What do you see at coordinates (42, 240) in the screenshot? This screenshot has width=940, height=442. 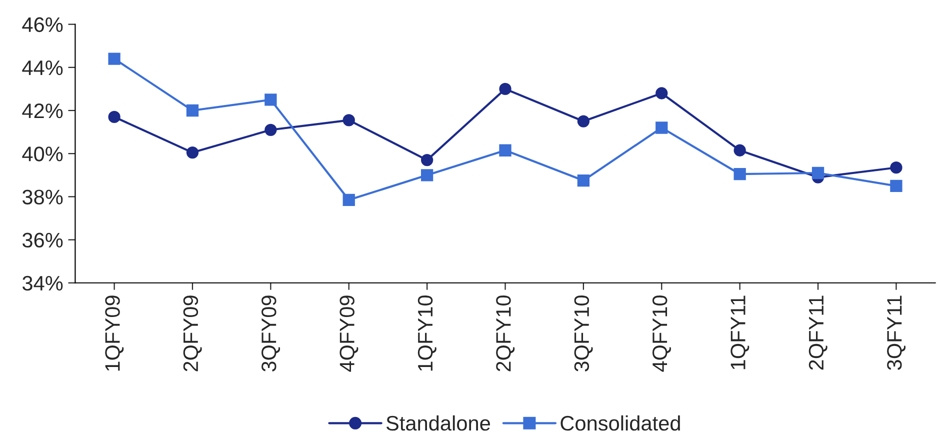 I see `y-tick-label: 36%` at bounding box center [42, 240].